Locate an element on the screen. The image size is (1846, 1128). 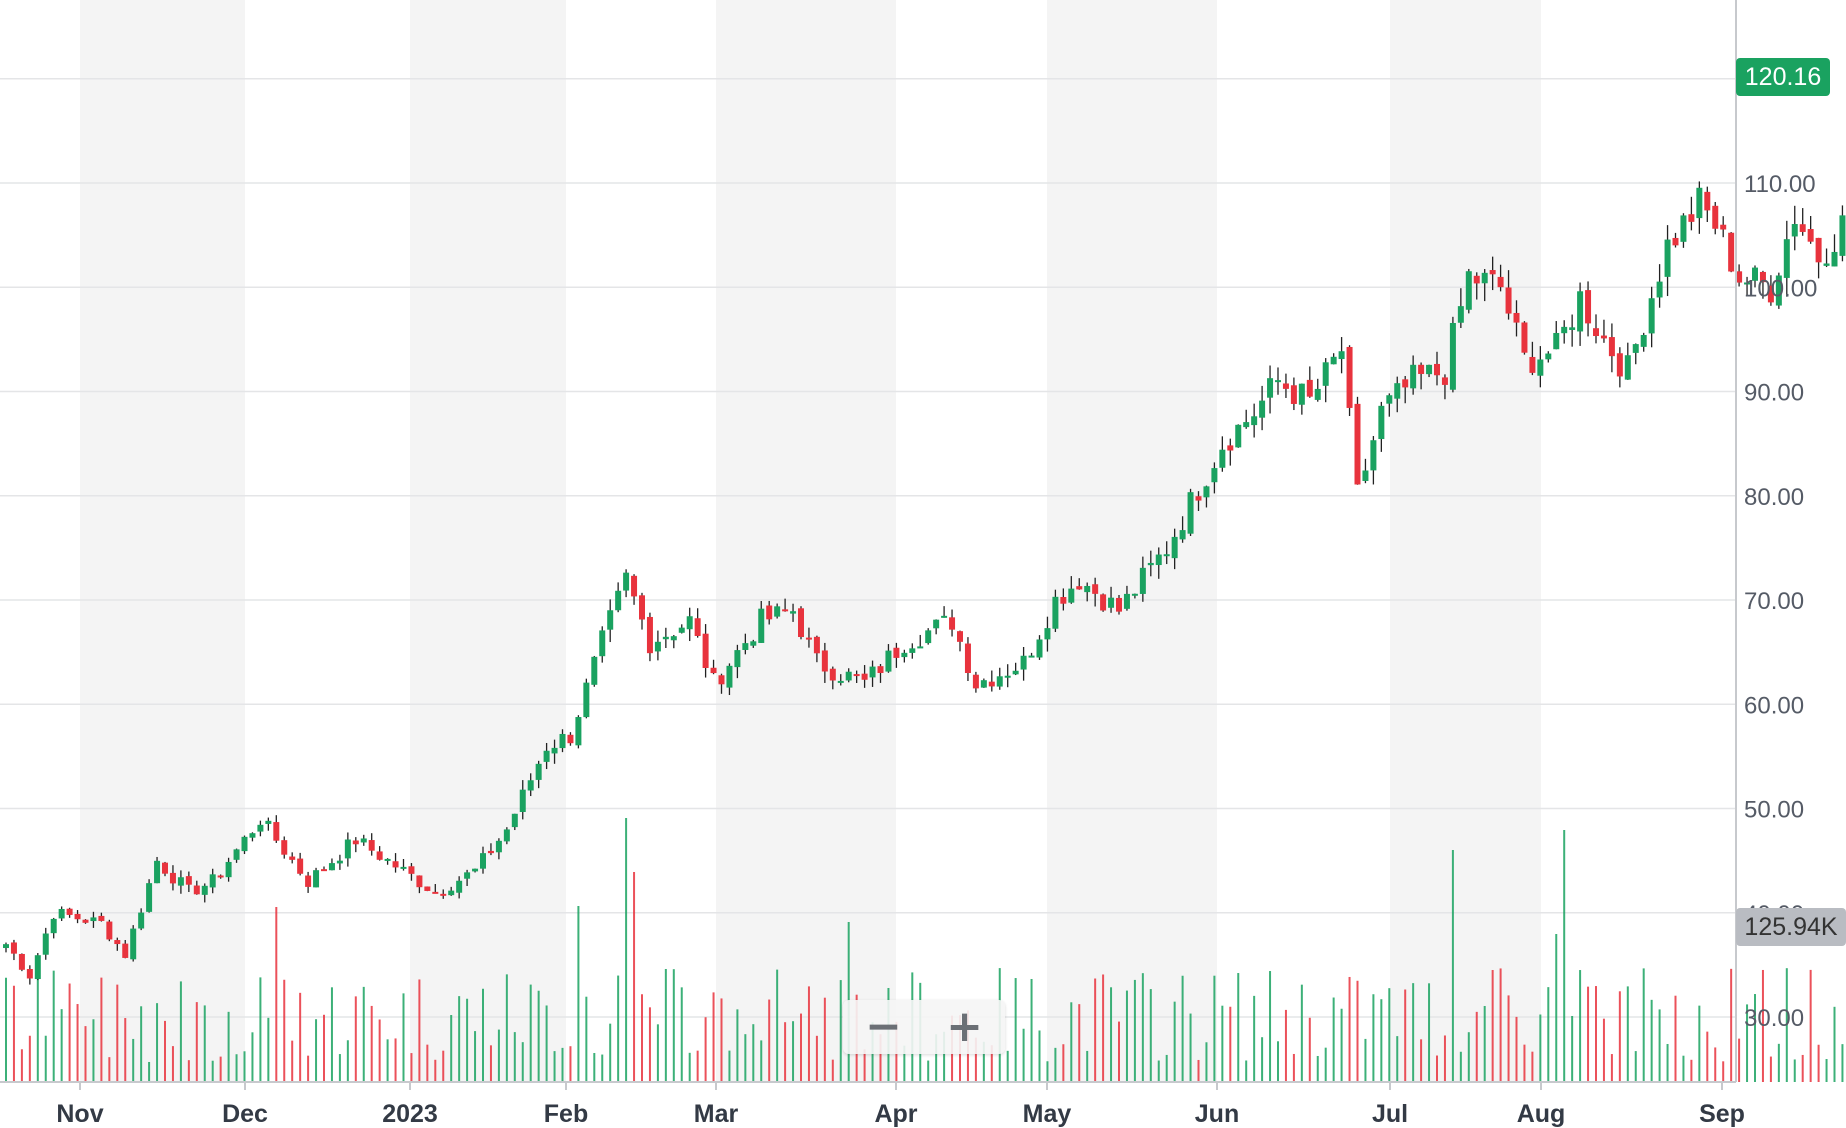
y-tick-label: 60.00 is located at coordinates (1774, 705).